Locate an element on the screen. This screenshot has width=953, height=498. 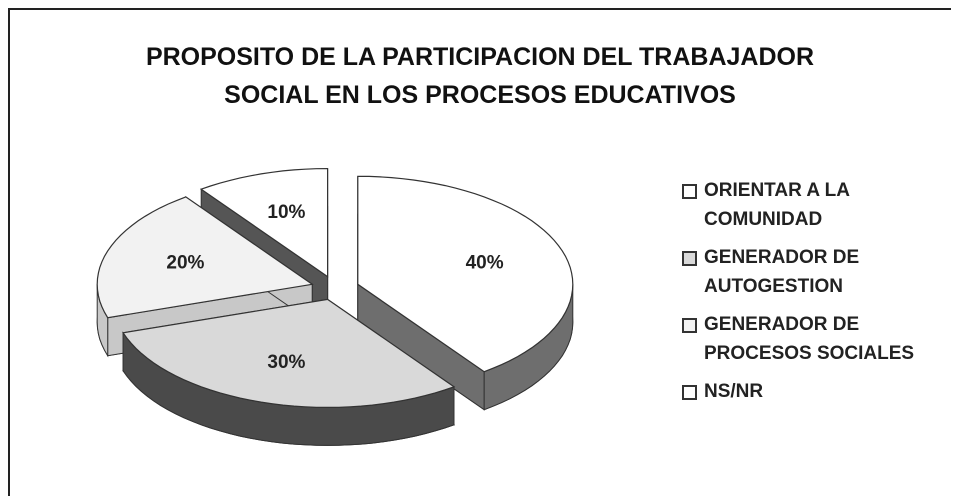
legend-item: ORIENTAR A LA COMUNIDAD is located at coordinates (817, 205).